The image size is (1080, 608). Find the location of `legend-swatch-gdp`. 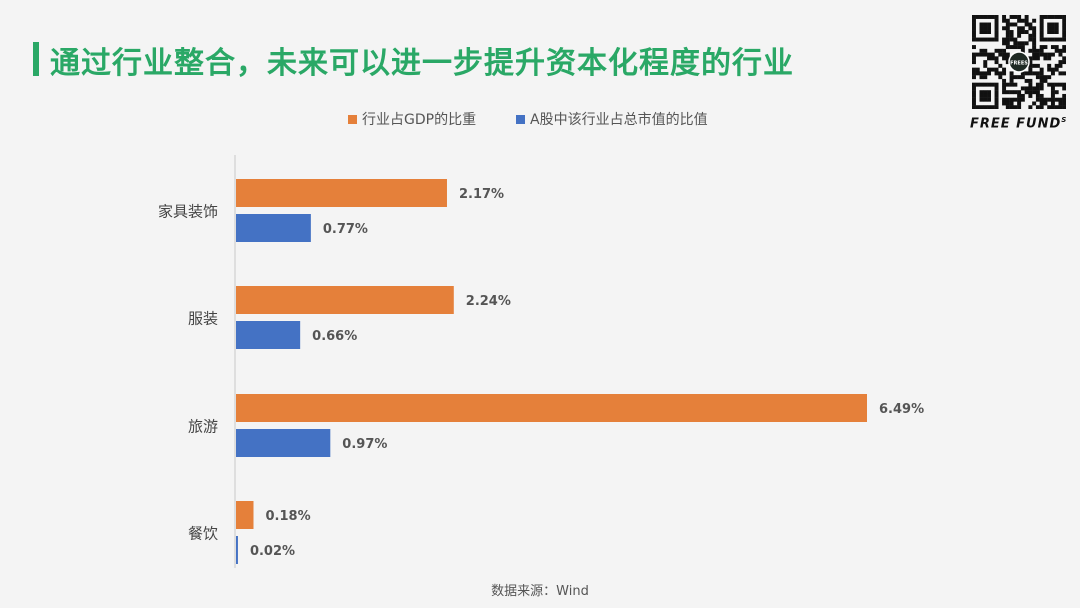

legend-swatch-gdp is located at coordinates (352, 119).